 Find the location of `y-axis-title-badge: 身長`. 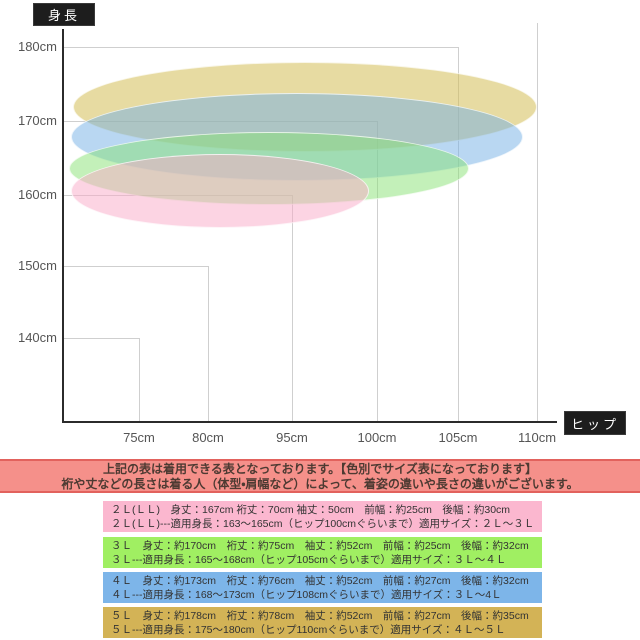

y-axis-title-badge: 身長 is located at coordinates (64, 14).